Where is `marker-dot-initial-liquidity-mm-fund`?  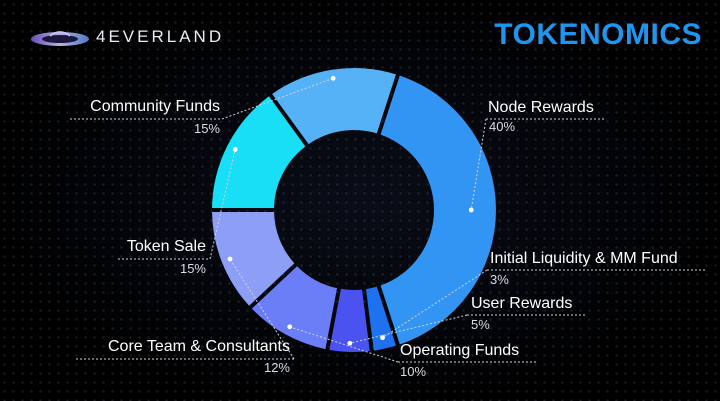
marker-dot-initial-liquidity-mm-fund is located at coordinates (382, 338).